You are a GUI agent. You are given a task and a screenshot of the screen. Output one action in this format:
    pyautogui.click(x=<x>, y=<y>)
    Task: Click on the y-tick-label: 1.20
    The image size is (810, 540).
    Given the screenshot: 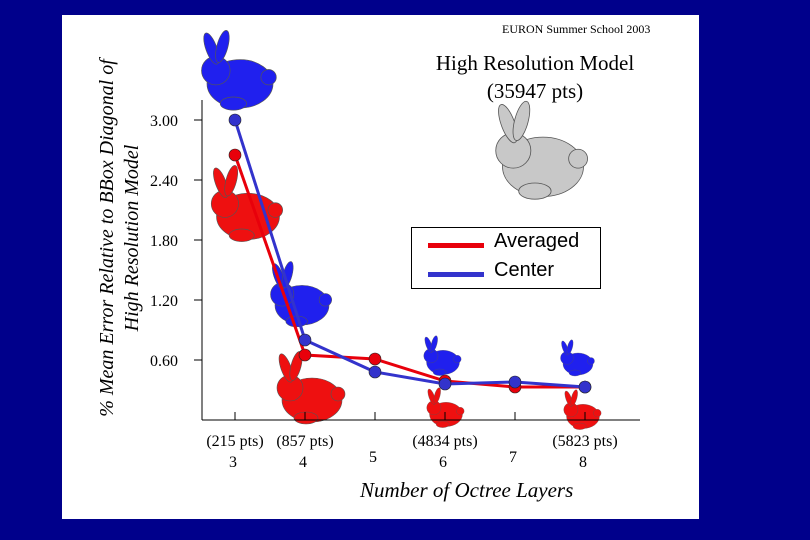 What is the action you would take?
    pyautogui.click(x=164, y=301)
    